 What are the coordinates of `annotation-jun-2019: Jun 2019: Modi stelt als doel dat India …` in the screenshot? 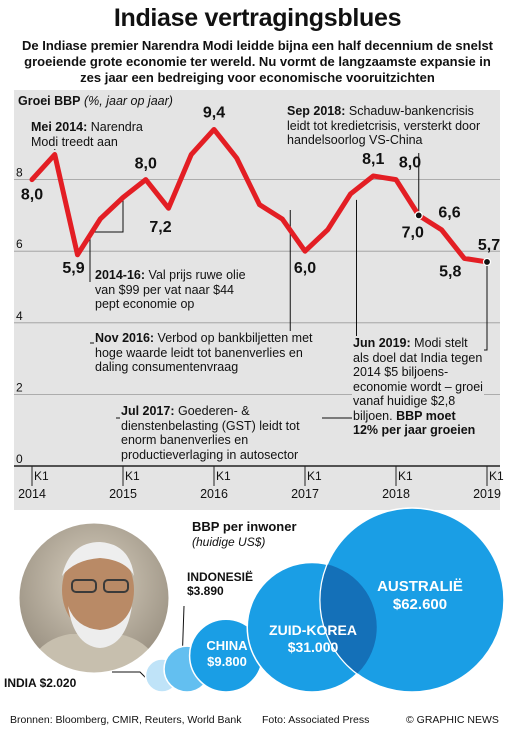 It's located at (418, 387).